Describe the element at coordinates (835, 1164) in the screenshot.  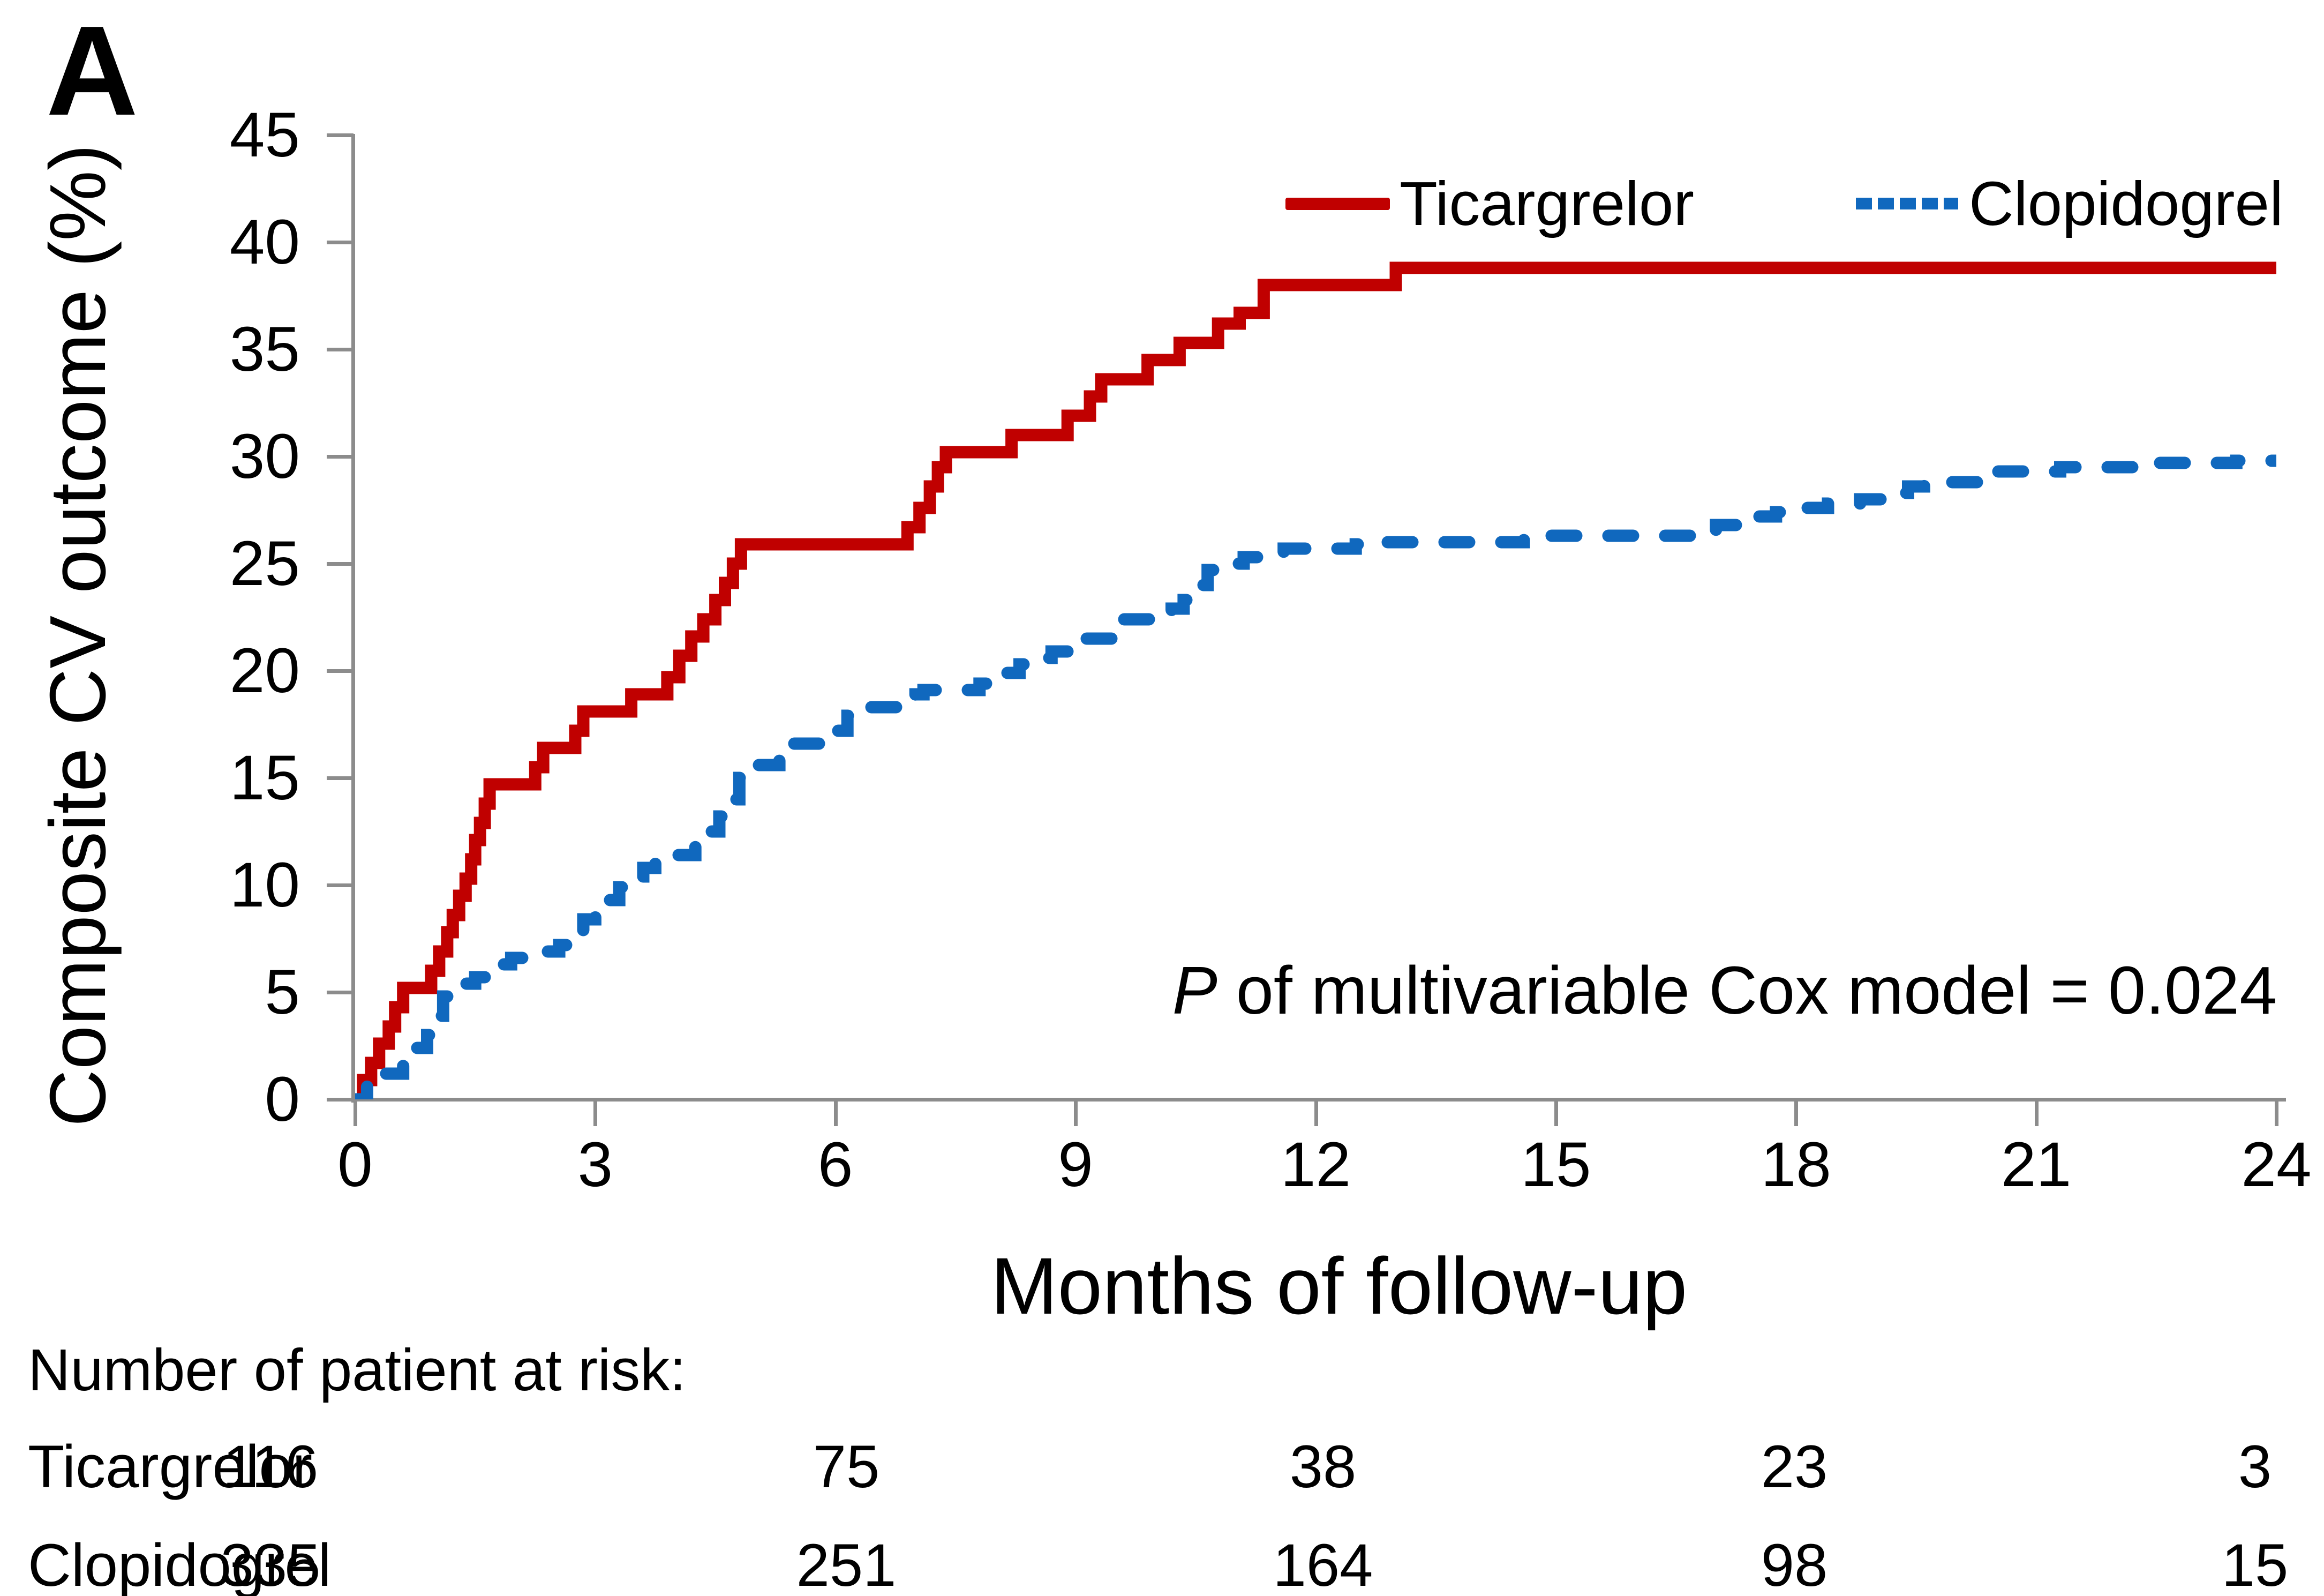
I see `x-tick-label: 6` at that location.